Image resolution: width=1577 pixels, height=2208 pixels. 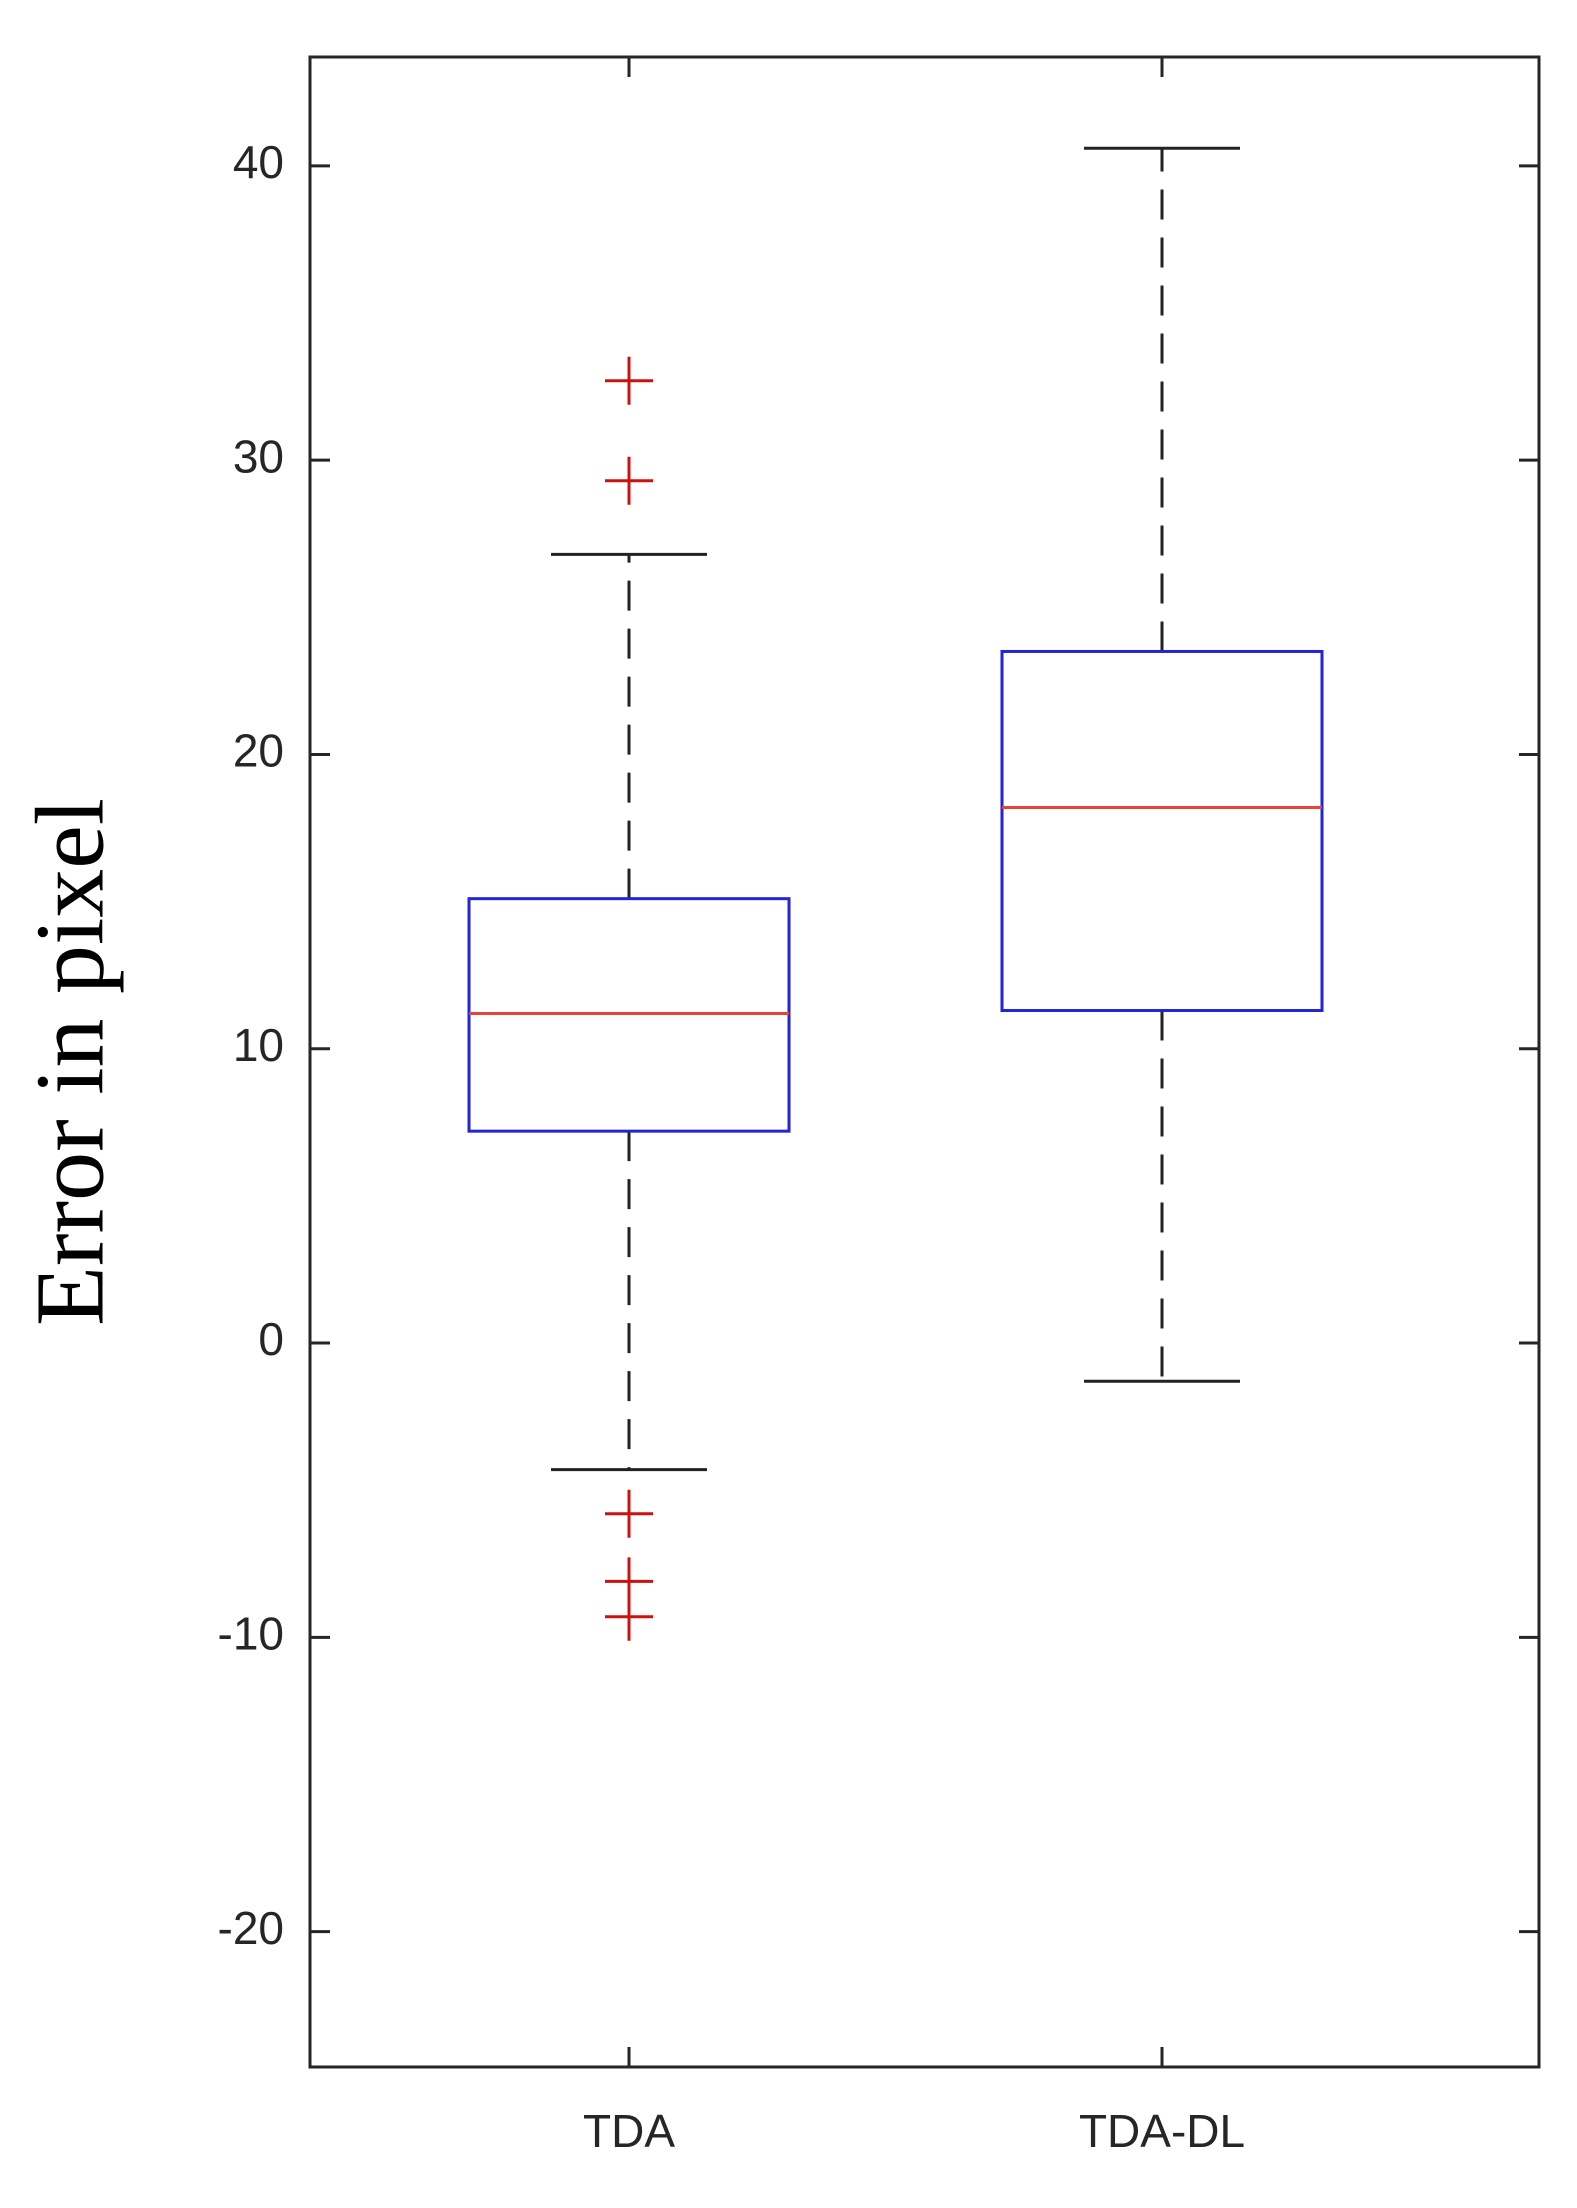 What do you see at coordinates (271, 1339) in the screenshot?
I see `y-tick-label: 0` at bounding box center [271, 1339].